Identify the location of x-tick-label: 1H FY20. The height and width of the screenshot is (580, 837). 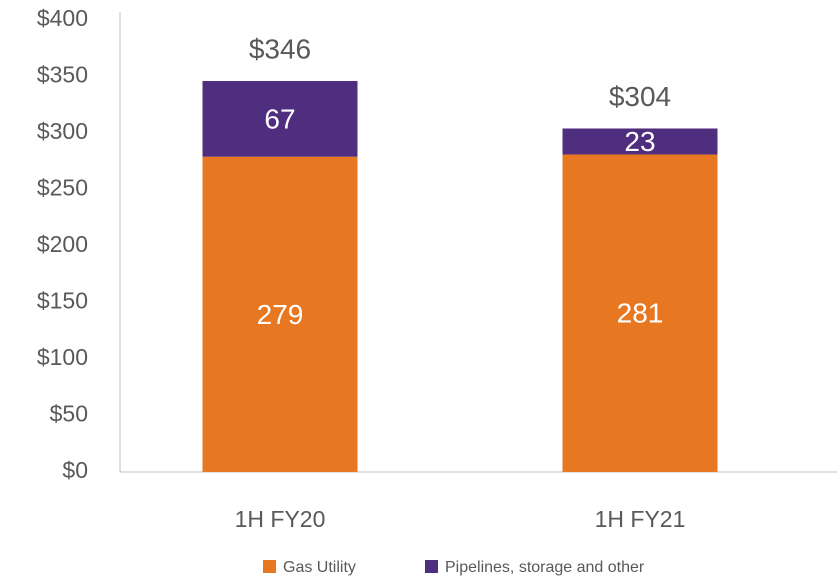
(280, 519).